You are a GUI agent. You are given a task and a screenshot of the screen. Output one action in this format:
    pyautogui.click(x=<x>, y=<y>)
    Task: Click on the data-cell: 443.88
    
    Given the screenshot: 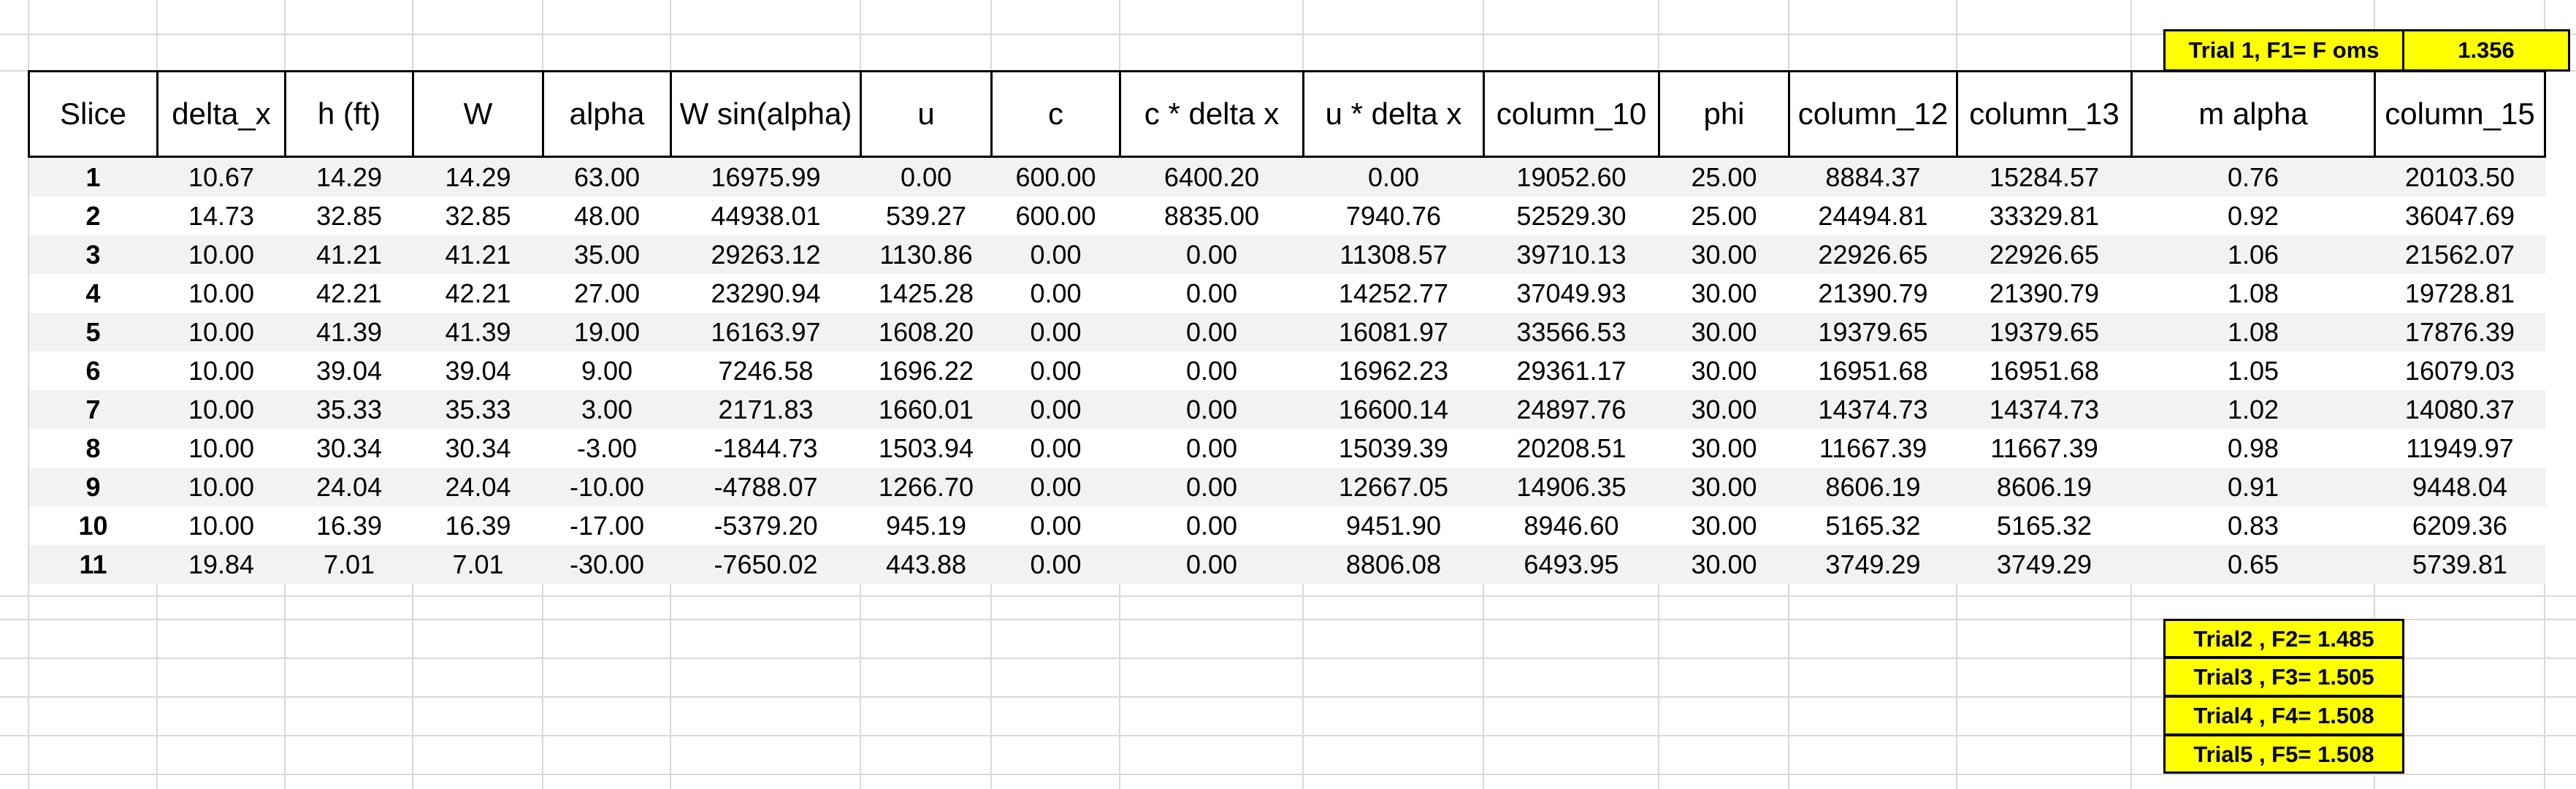 What is the action you would take?
    pyautogui.click(x=926, y=564)
    